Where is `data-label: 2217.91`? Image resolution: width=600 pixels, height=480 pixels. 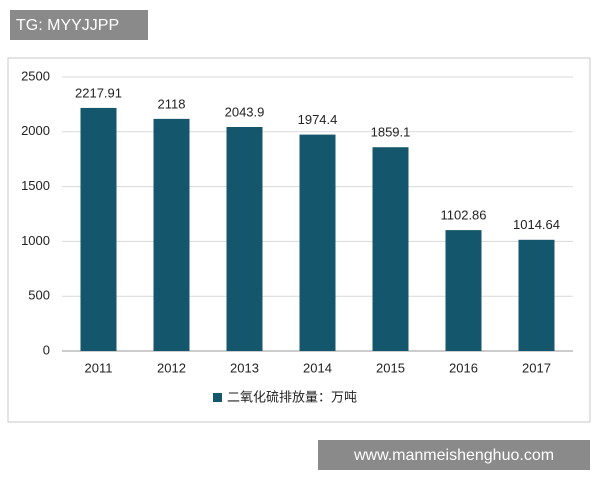
data-label: 2217.91 is located at coordinates (98, 92).